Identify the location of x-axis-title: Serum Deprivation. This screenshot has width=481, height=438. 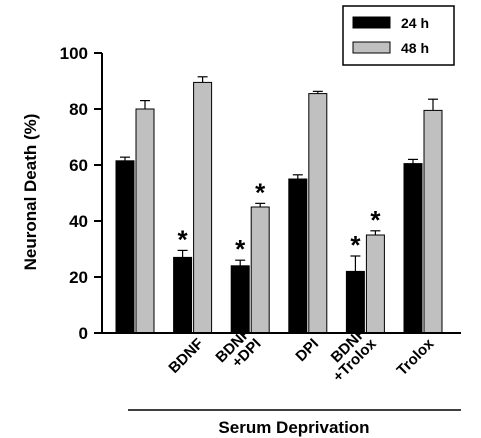
(293, 427).